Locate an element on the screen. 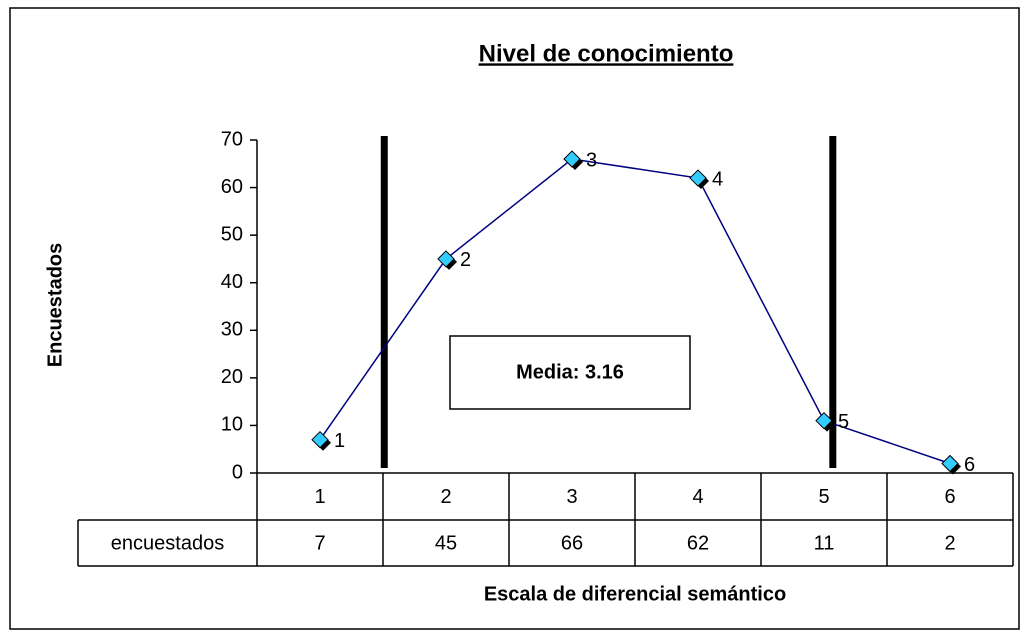  x-tick-label: 3 is located at coordinates (571, 497).